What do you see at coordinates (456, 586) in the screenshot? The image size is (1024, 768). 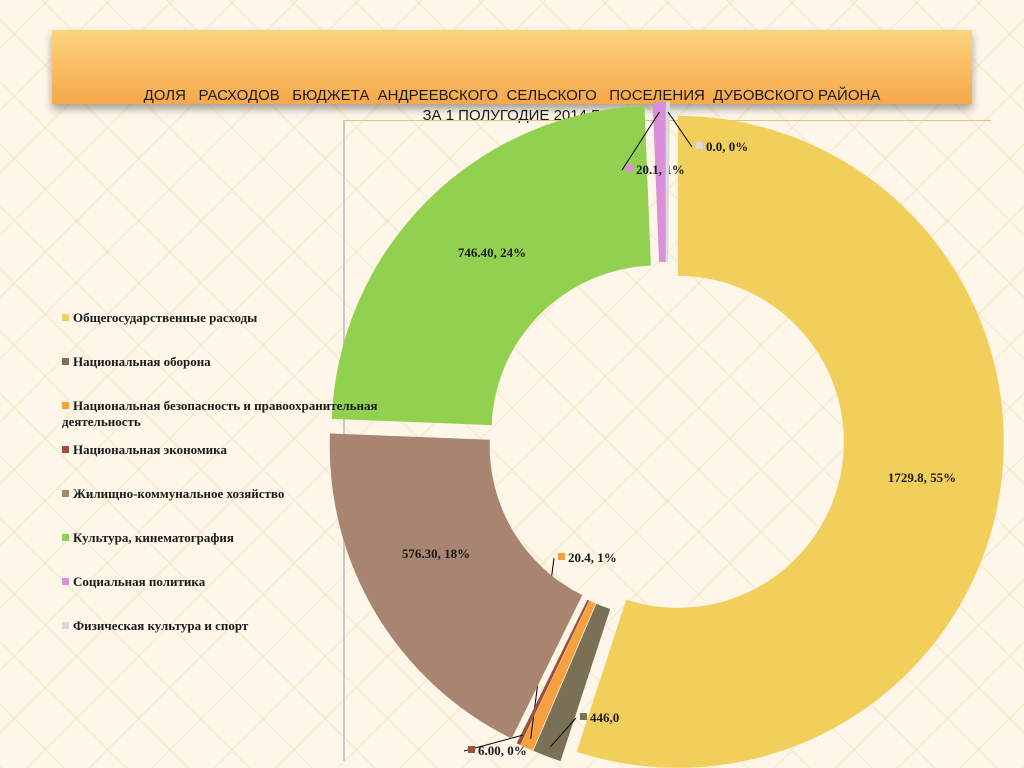 I see `slice-жилищно-коммунальное-хозяйство` at bounding box center [456, 586].